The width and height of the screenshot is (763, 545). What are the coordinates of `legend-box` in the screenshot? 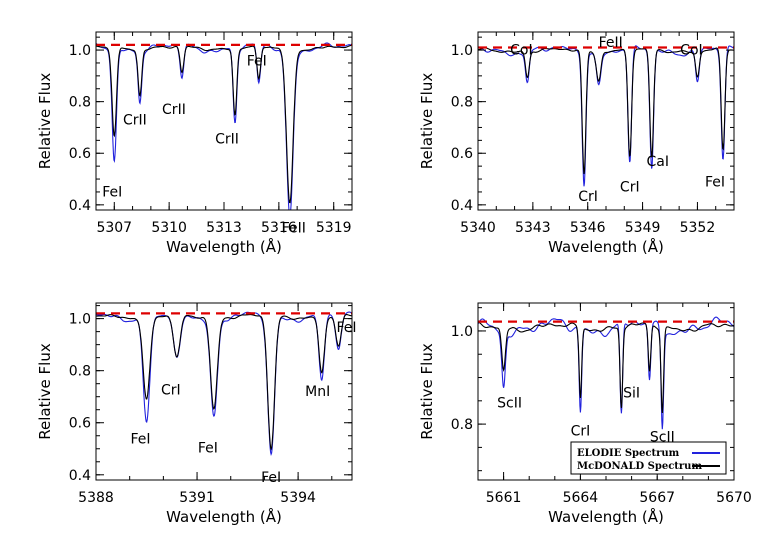 It's located at (648, 458).